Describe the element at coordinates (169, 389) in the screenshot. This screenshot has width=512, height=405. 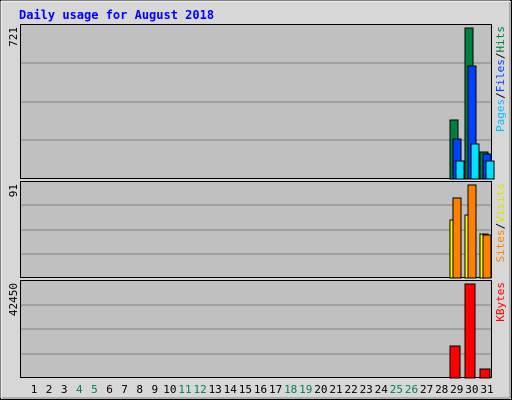
I see `x-tick-label-10: 10` at that location.